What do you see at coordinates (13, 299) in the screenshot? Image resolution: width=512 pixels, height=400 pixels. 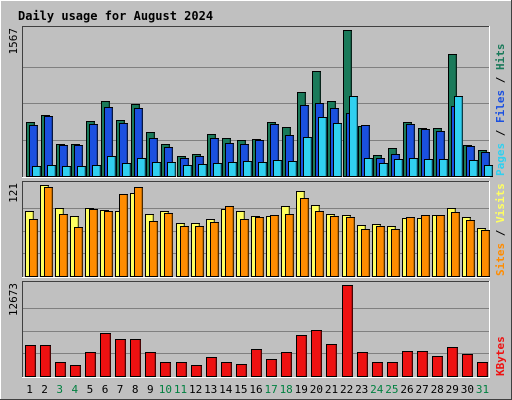 I see `panel-max-label: 12673` at bounding box center [13, 299].